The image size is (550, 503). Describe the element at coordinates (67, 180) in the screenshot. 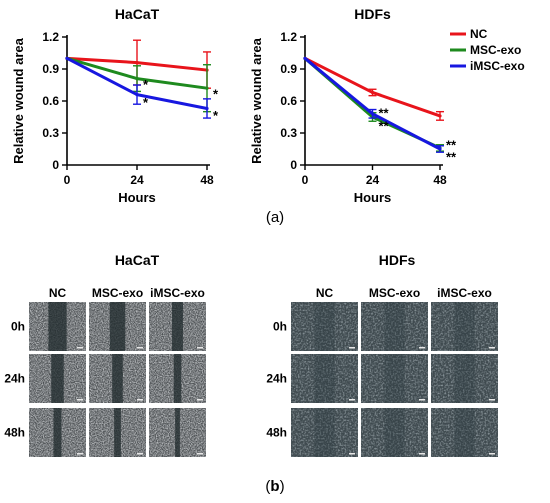

I see `x-tick-label: 0` at that location.